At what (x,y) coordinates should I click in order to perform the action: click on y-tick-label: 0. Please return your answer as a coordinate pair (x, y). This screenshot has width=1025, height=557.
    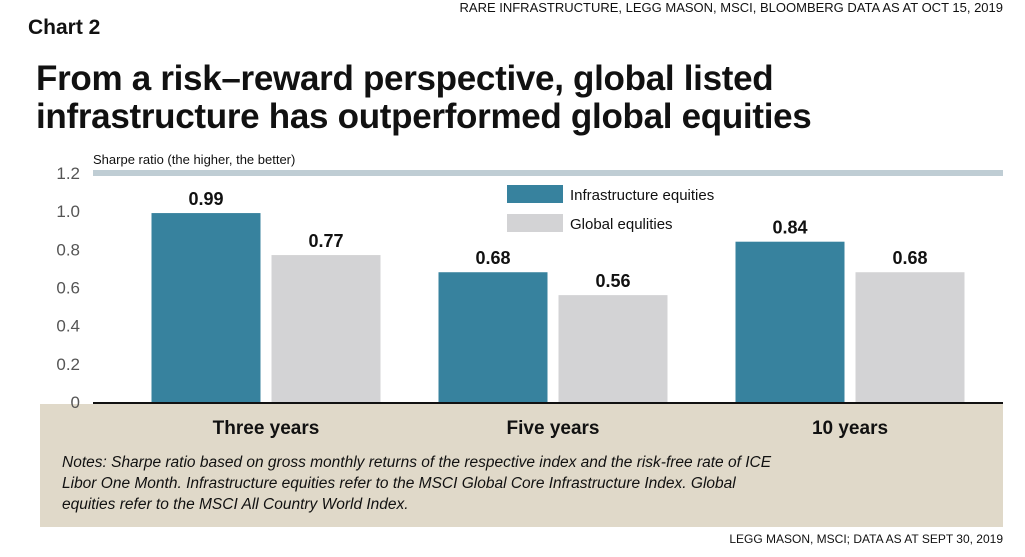
    Looking at the image, I should click on (75, 402).